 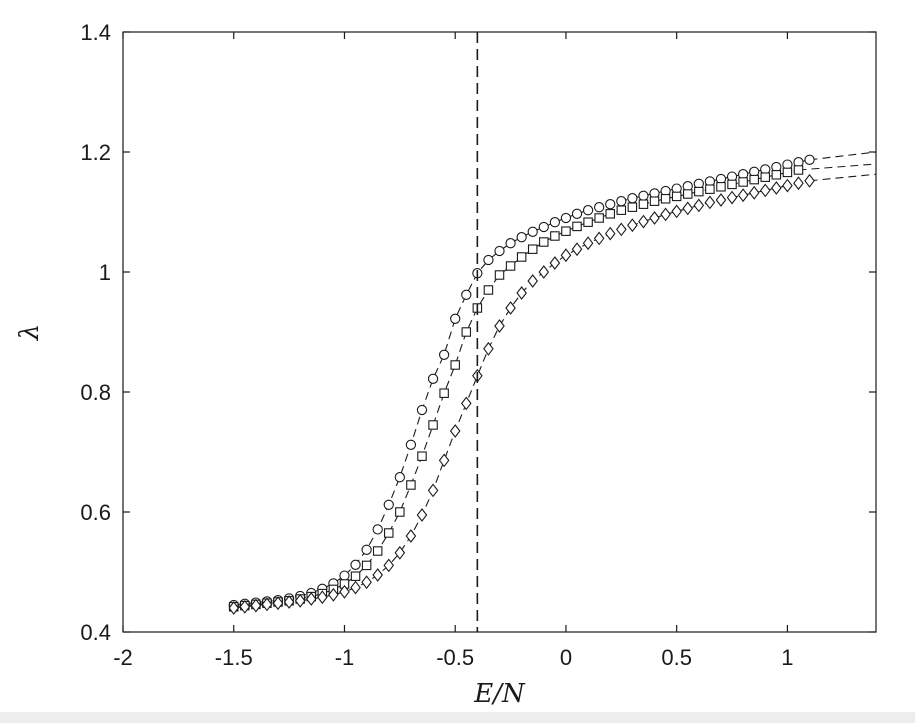 I want to click on x-axis-label: E/N, so click(x=499, y=694).